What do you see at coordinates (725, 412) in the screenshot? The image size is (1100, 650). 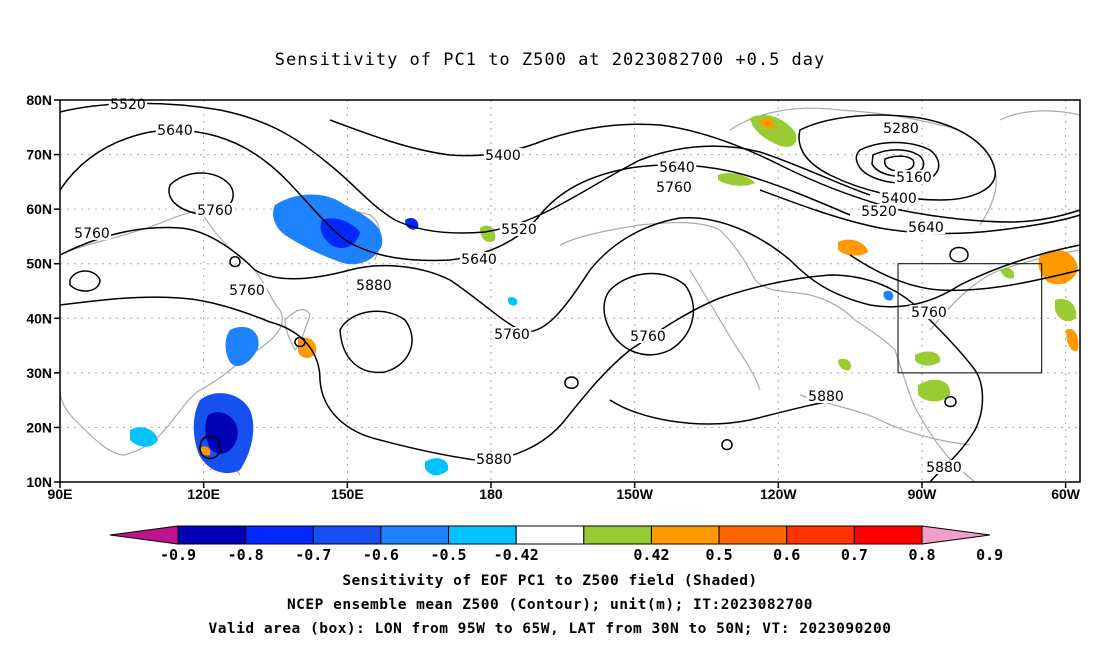 I see `contour-5880-south` at bounding box center [725, 412].